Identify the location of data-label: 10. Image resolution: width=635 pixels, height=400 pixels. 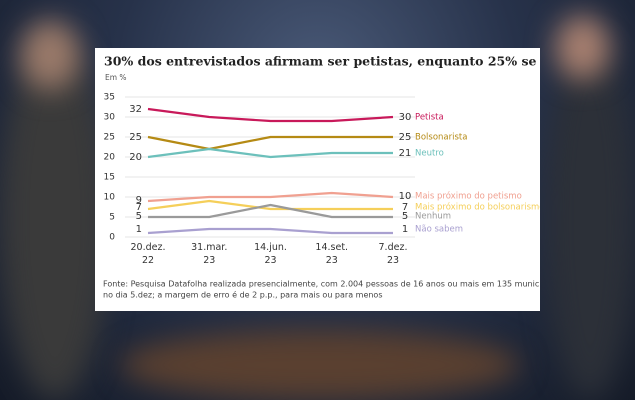
(405, 196).